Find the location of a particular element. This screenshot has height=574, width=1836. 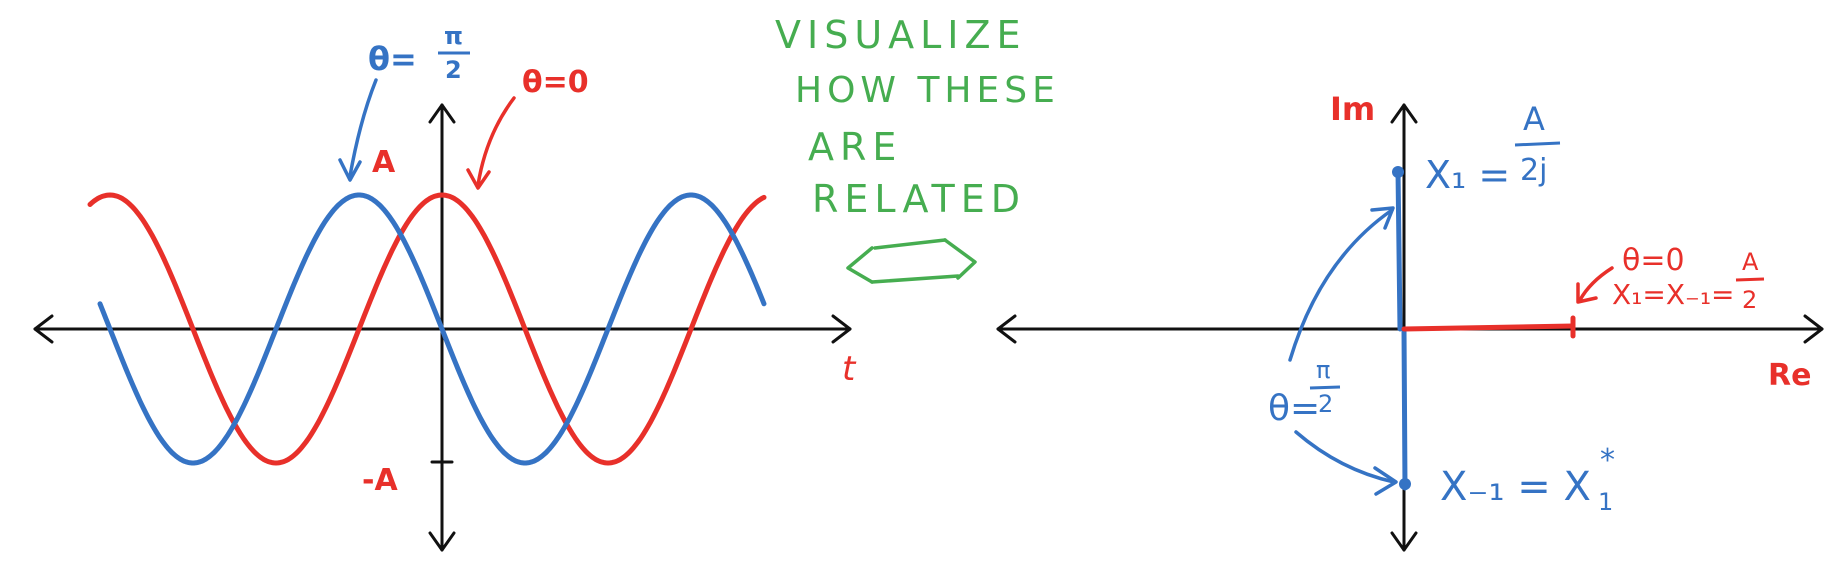

imag-axis-down-arrow is located at coordinates (1404, 541).